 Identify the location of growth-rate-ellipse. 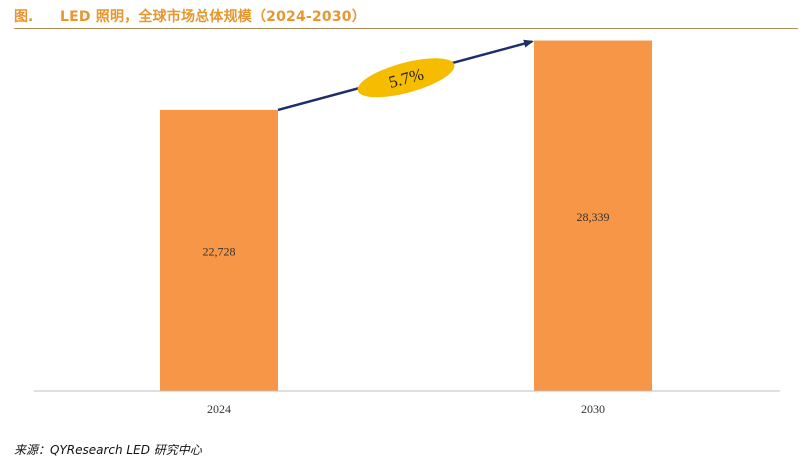
(406, 78).